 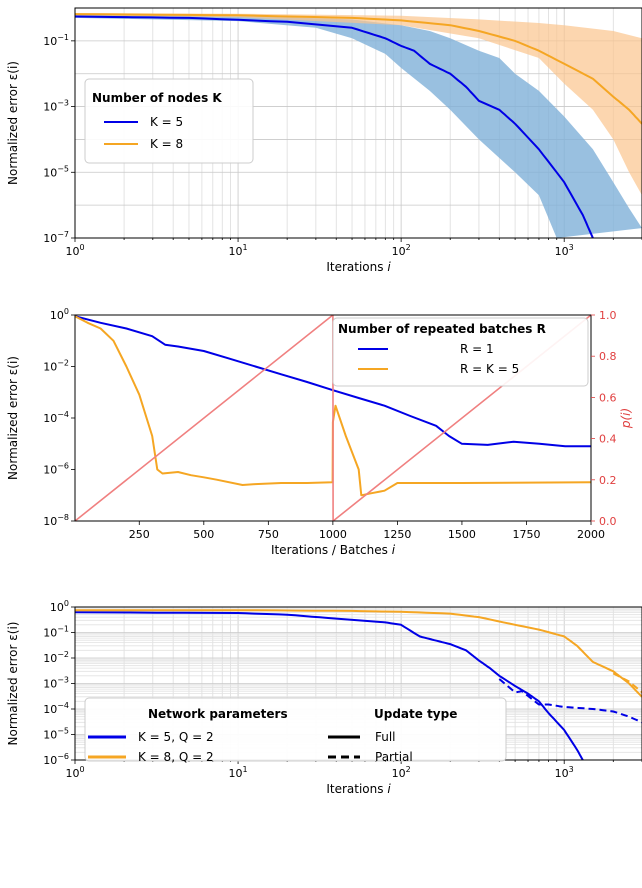 I want to click on y-tick-label: 10⁻⁸, so click(x=56, y=520).